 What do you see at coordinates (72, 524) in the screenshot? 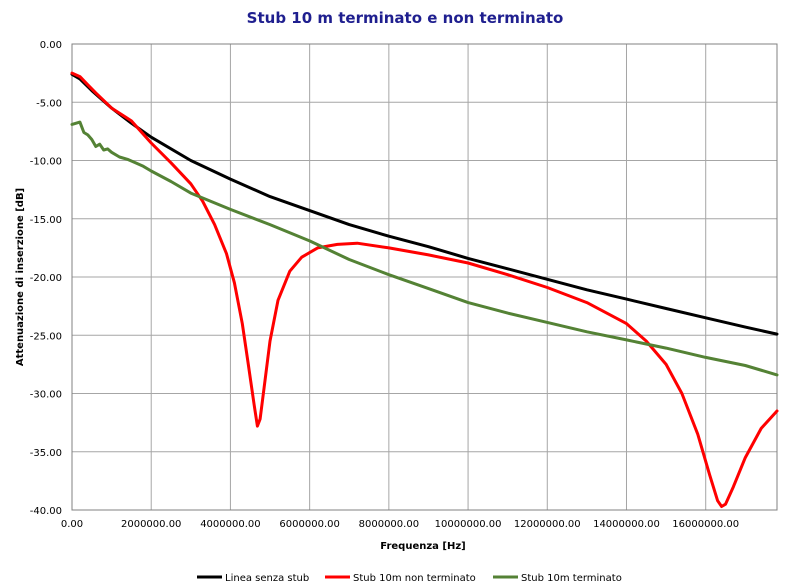
I see `x-tick-label: 0.00` at bounding box center [72, 524].